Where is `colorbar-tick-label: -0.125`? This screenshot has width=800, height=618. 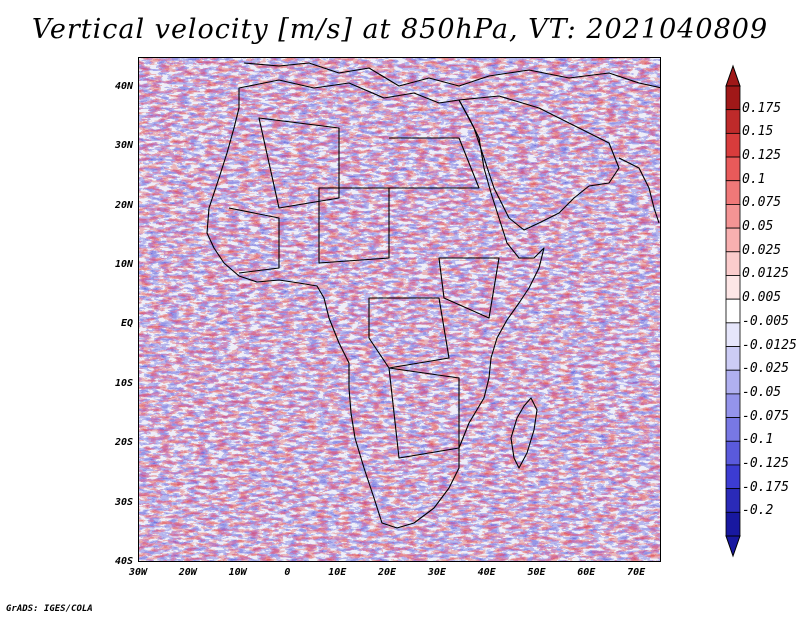 colorbar-tick-label: -0.125 is located at coordinates (765, 463).